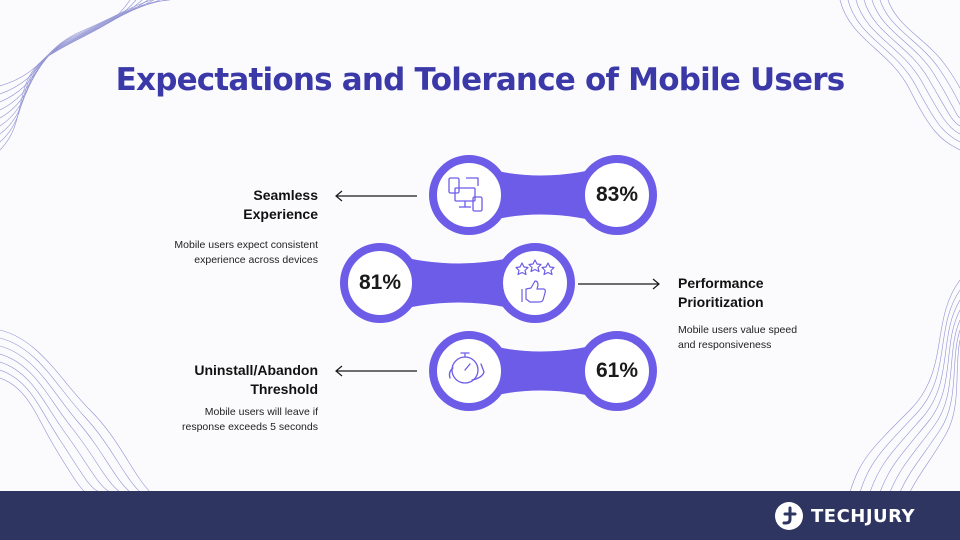 This screenshot has width=960, height=540. What do you see at coordinates (256, 379) in the screenshot?
I see `label-uninstall-threshold: Uninstall/Abandon Threshold` at bounding box center [256, 379].